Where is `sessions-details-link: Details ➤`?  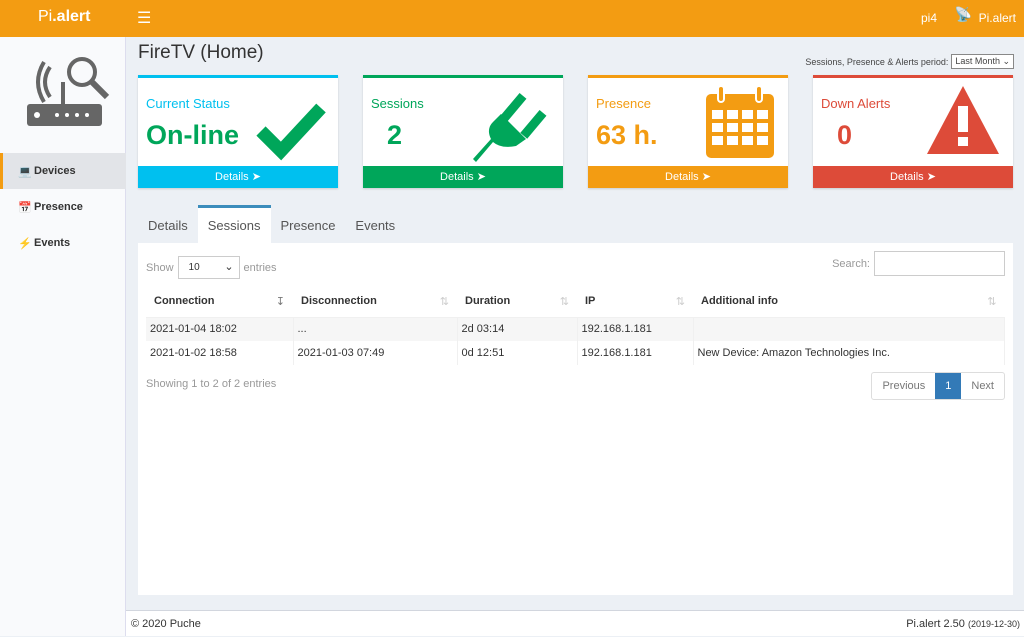 sessions-details-link: Details ➤ is located at coordinates (463, 177).